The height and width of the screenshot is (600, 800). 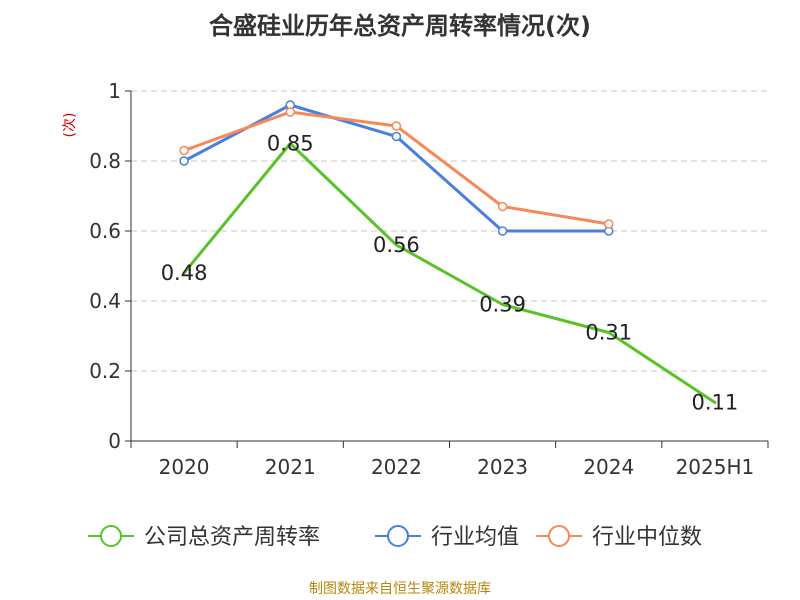 What do you see at coordinates (105, 301) in the screenshot?
I see `y-tick-label: 0.4` at bounding box center [105, 301].